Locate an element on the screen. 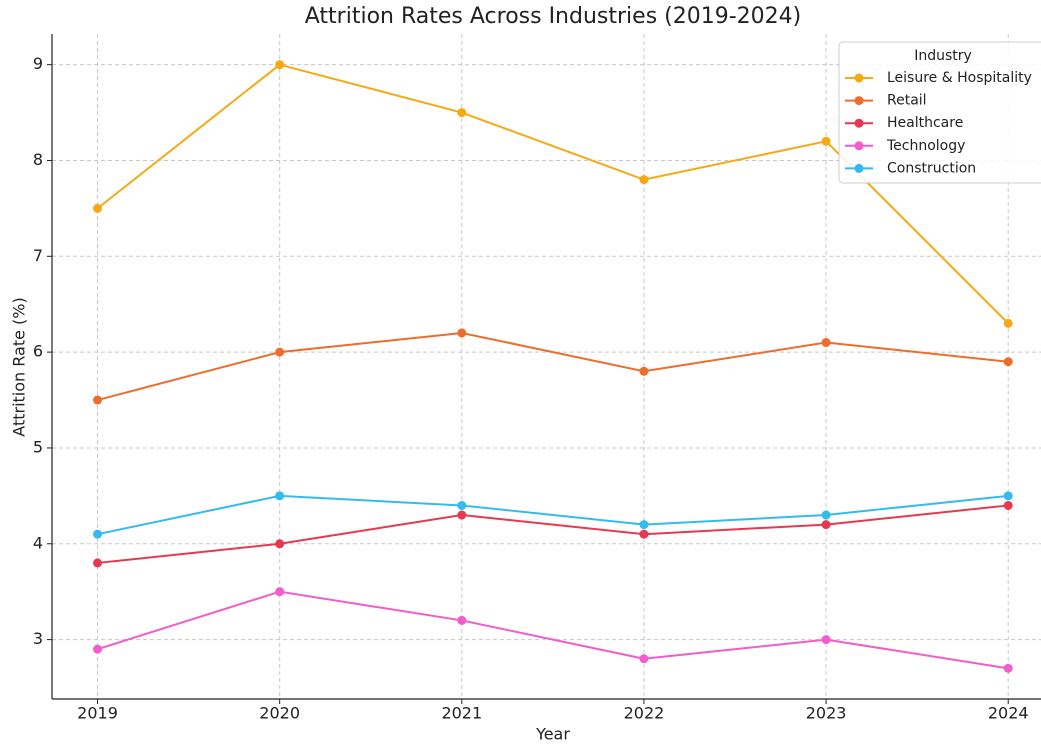 This screenshot has width=1041, height=748. x-tick-label: 2020 is located at coordinates (279, 713).